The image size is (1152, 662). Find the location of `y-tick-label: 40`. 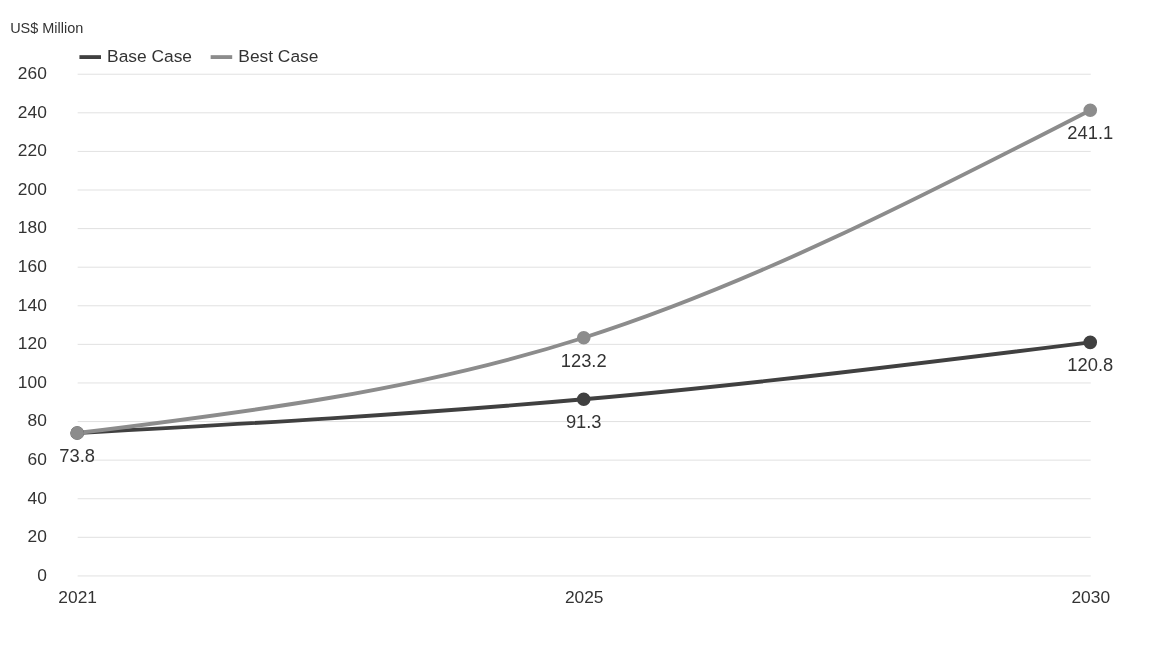

y-tick-label: 40 is located at coordinates (37, 497).